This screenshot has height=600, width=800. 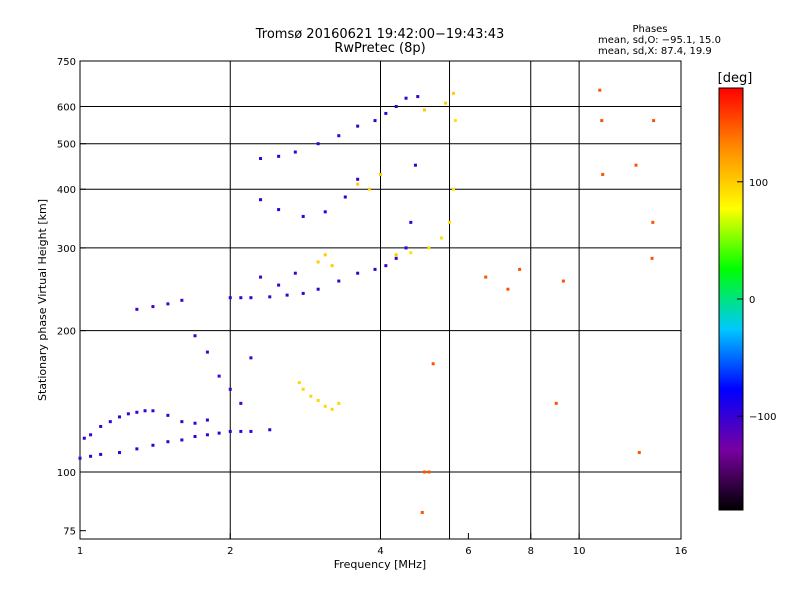 I want to click on y-tick-label: 400, so click(x=66, y=190).